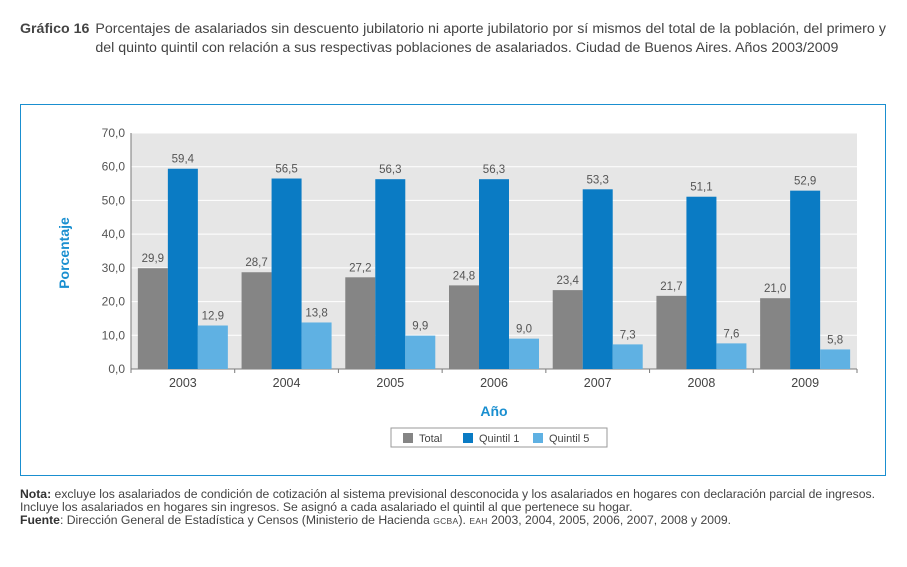 The height and width of the screenshot is (567, 907). Describe the element at coordinates (430, 439) in the screenshot. I see `legend-label: Total` at that location.